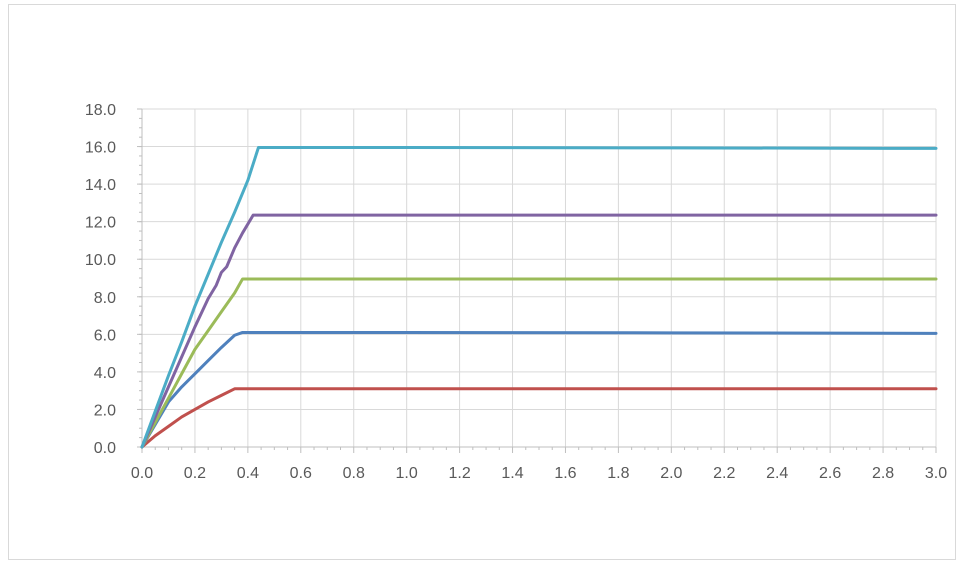 This screenshot has height=562, width=958. I want to click on y-tick-label: 14.0, so click(100, 185).